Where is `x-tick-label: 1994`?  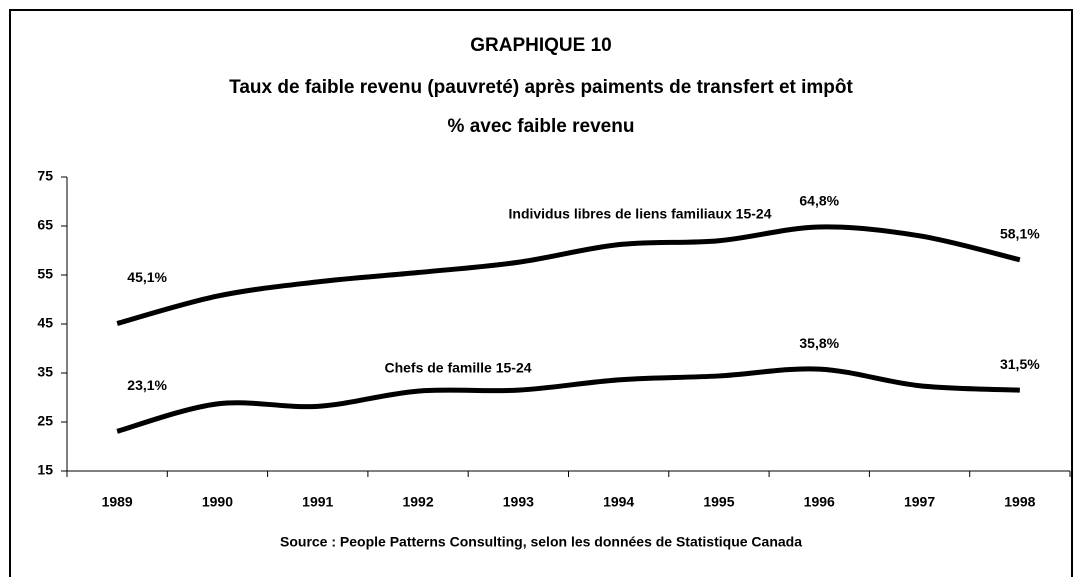 x-tick-label: 1994 is located at coordinates (618, 502).